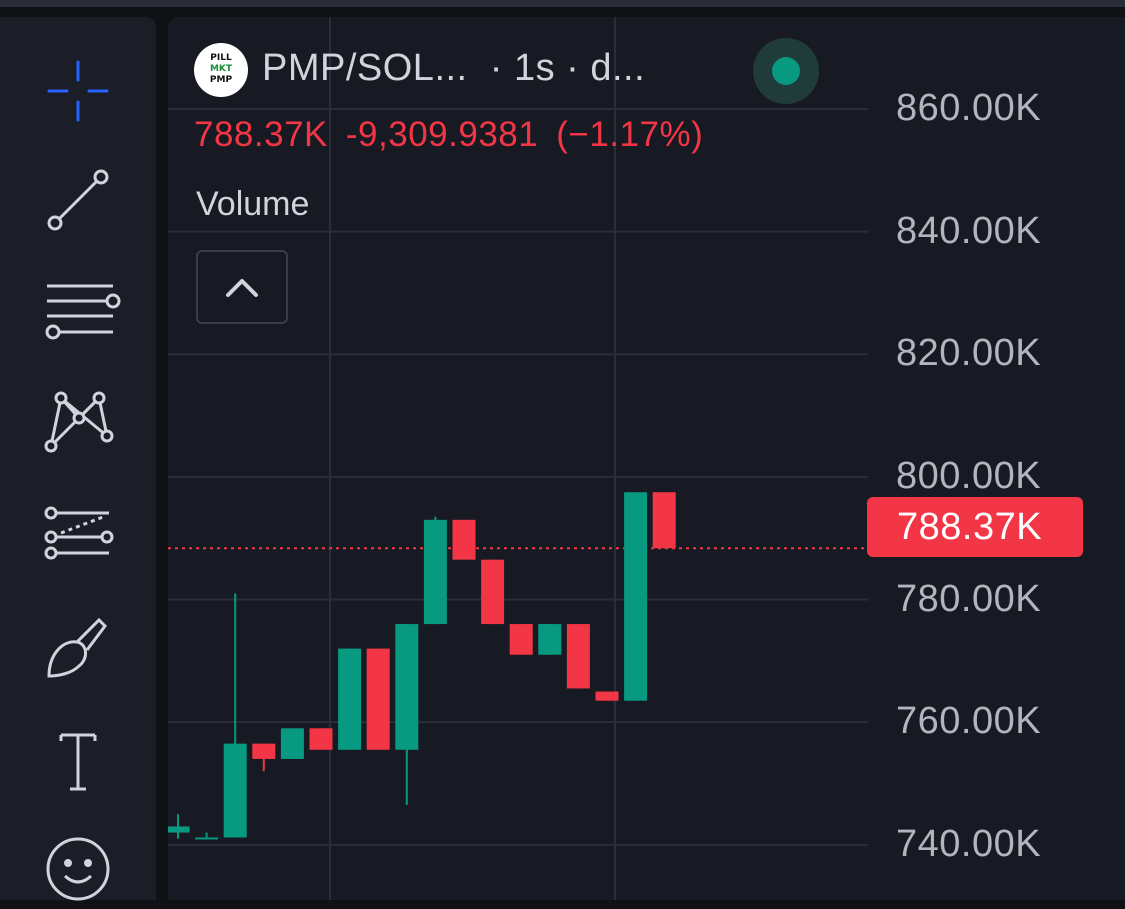 The height and width of the screenshot is (909, 1125). I want to click on horizontal-lines-icon, so click(79, 313).